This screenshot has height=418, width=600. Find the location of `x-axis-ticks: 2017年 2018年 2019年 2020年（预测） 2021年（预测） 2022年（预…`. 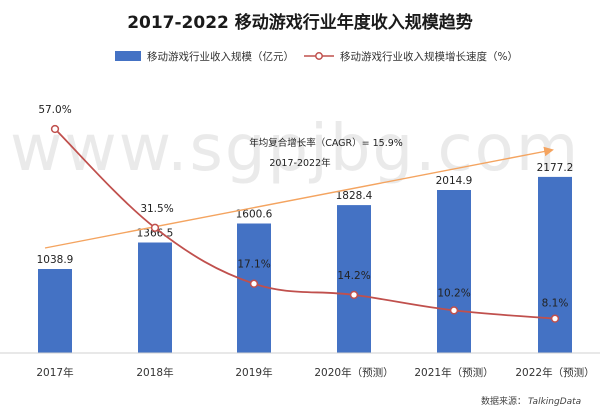

x-axis-ticks: 2017年 2018年 2019年 2020年（预测） 2021年（预测） 2022年（预… is located at coordinates (315, 372).